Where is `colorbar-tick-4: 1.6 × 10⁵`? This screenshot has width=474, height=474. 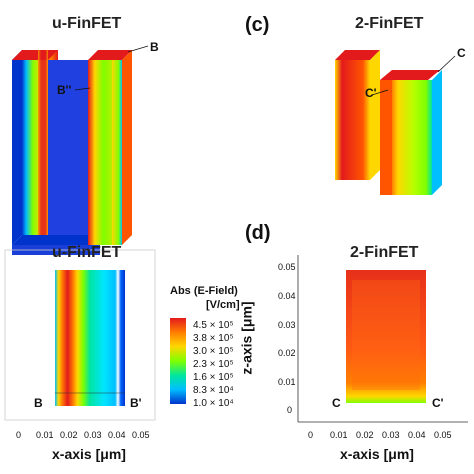 colorbar-tick-4: 1.6 × 10⁵ is located at coordinates (213, 377).